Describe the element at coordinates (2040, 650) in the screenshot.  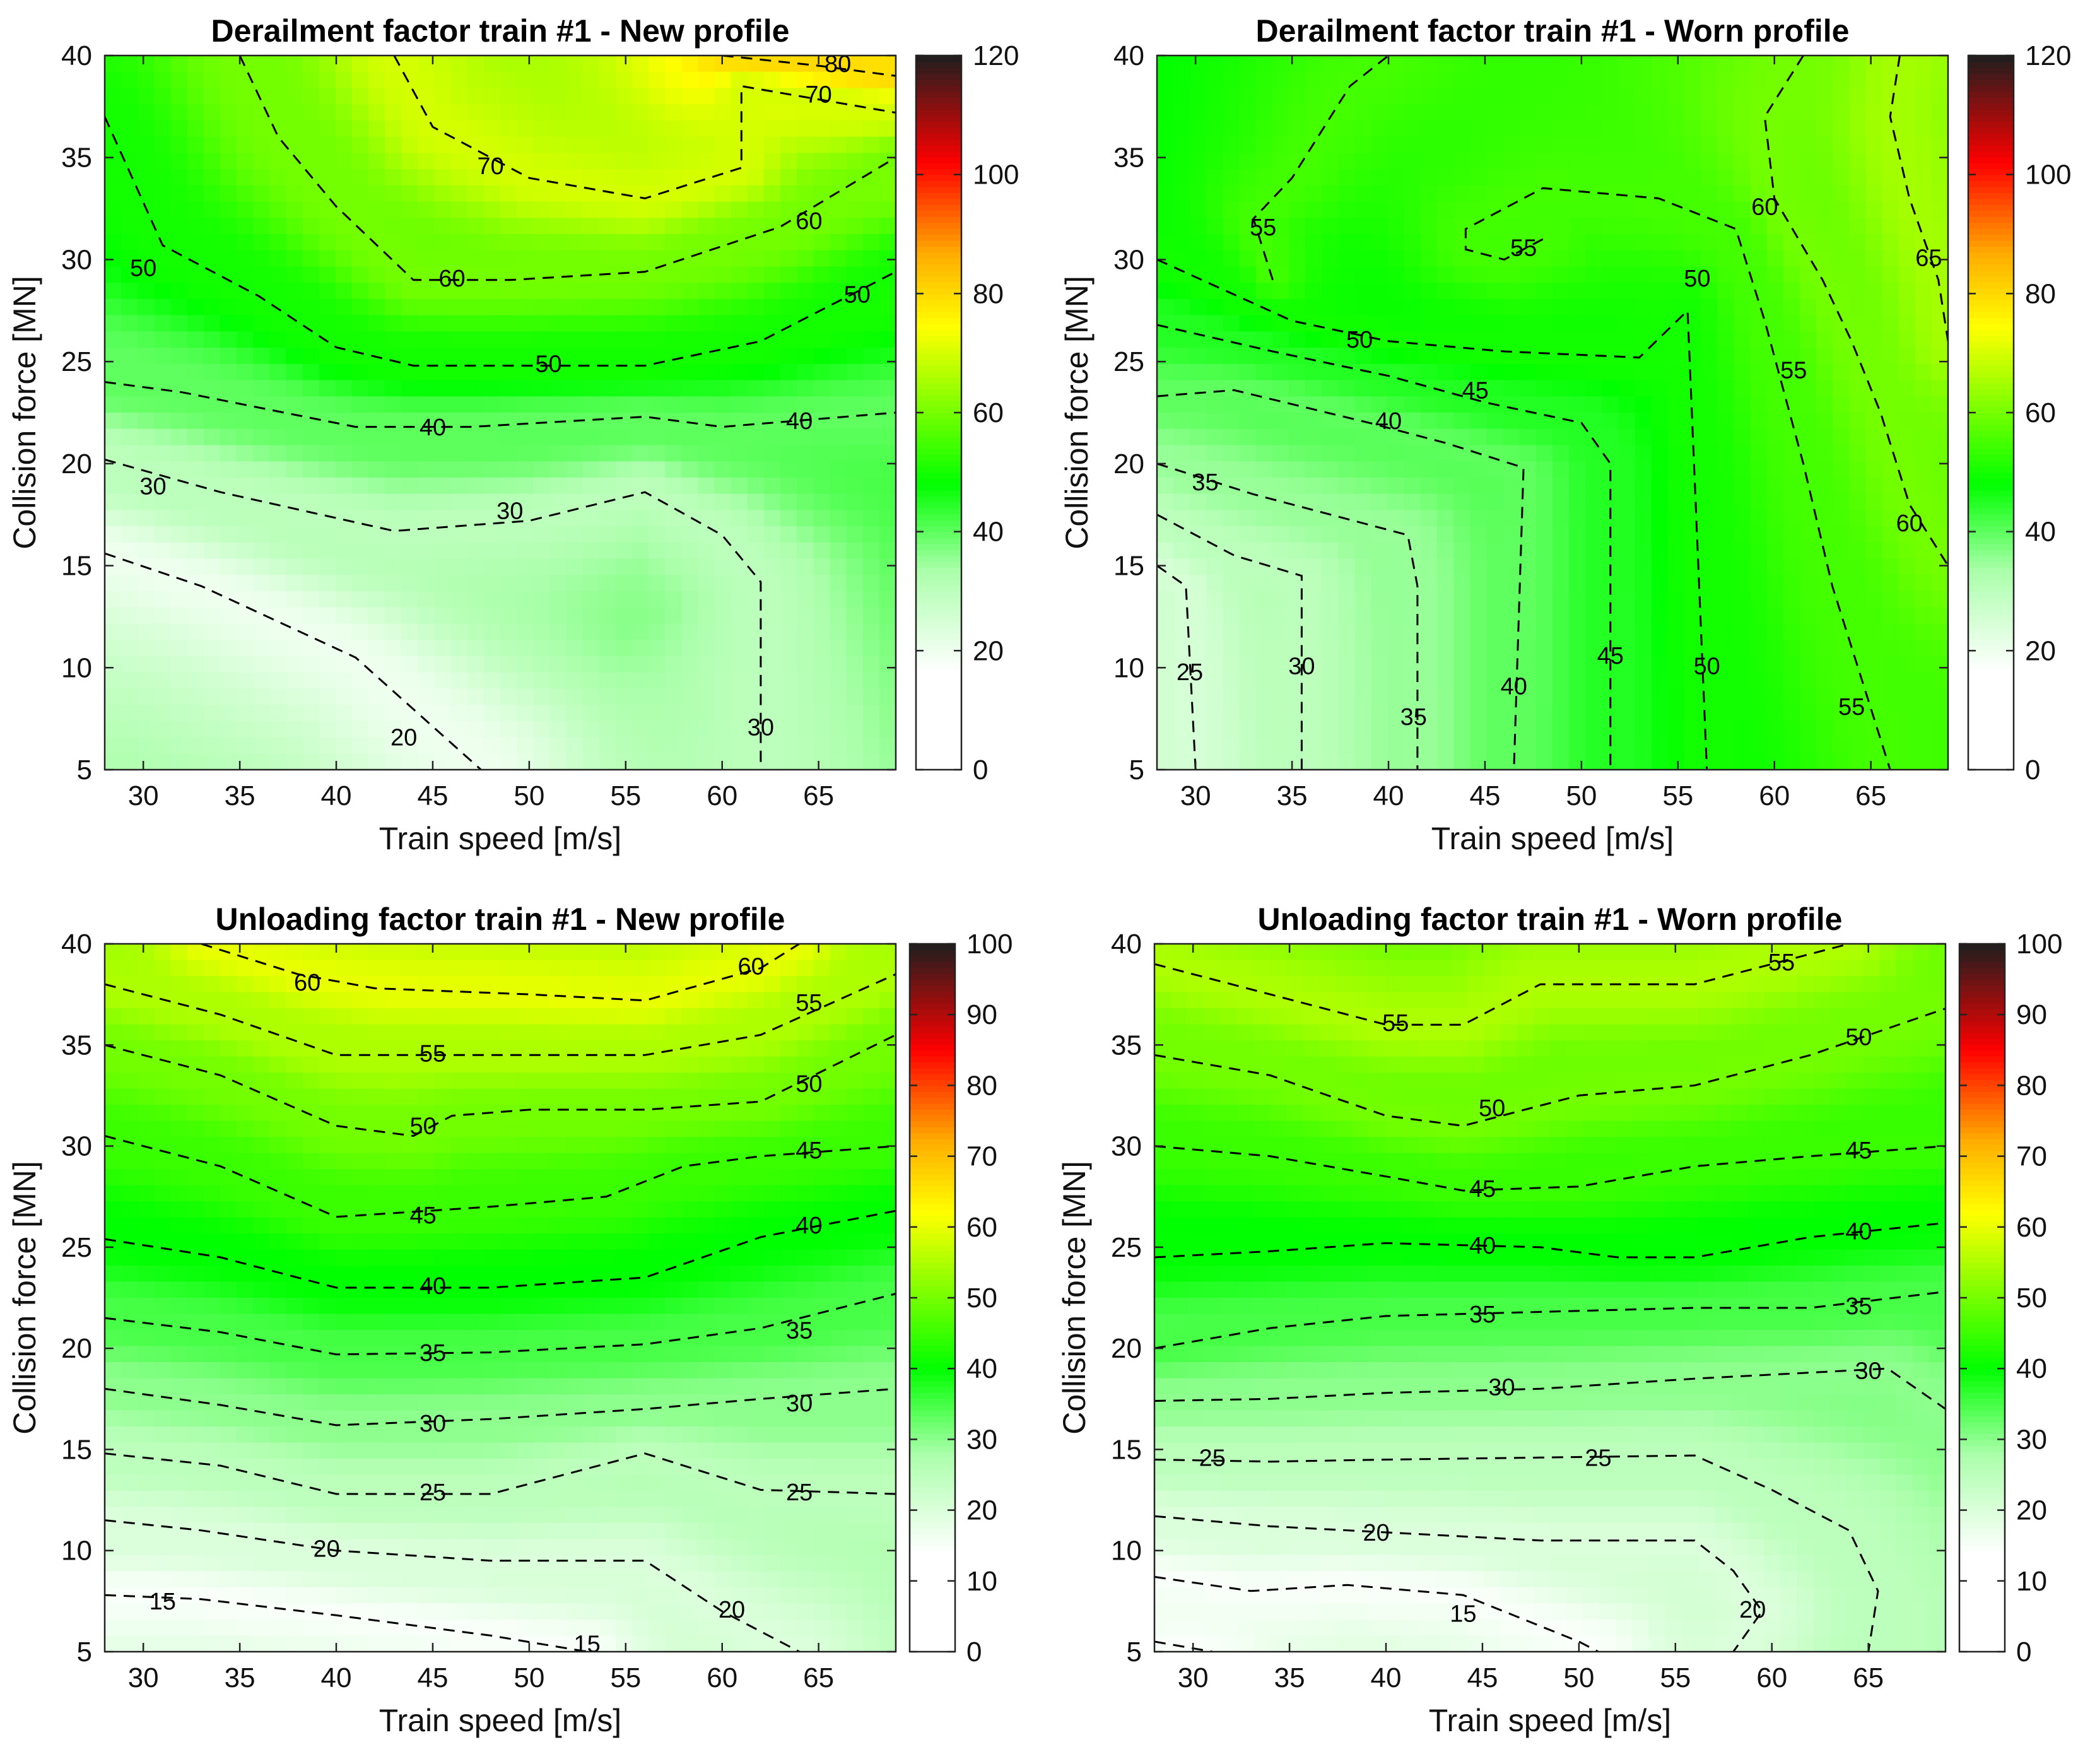
I see `colorbar-tick-label: 20` at that location.